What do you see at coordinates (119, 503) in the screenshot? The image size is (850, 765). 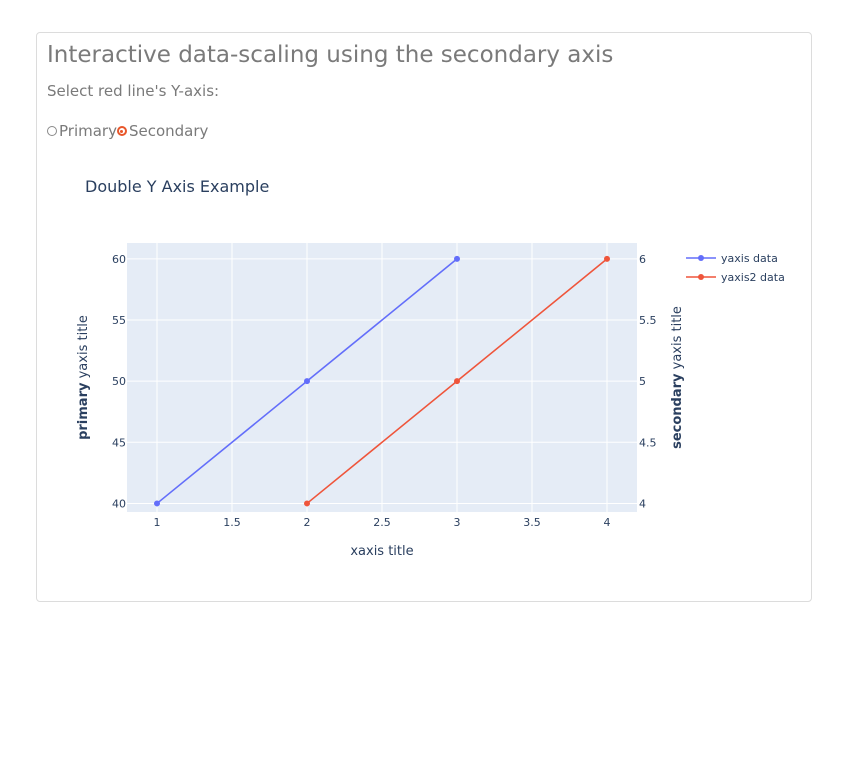 I see `y-tick-label: 40` at bounding box center [119, 503].